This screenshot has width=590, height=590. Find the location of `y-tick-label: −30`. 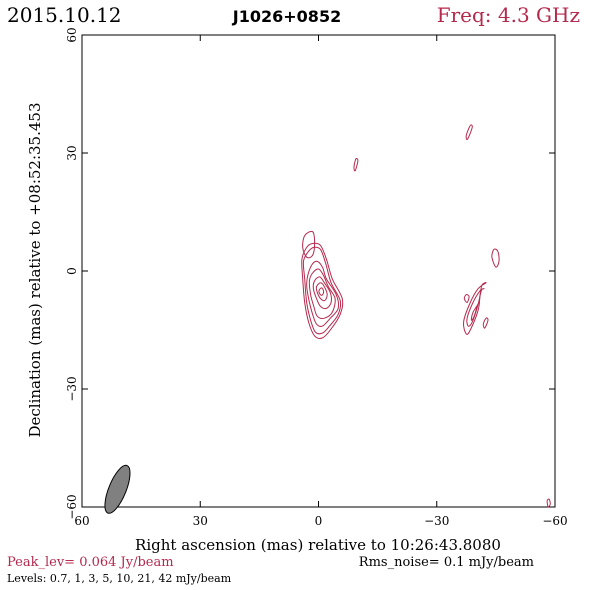

y-tick-label: −30 is located at coordinates (72, 388).